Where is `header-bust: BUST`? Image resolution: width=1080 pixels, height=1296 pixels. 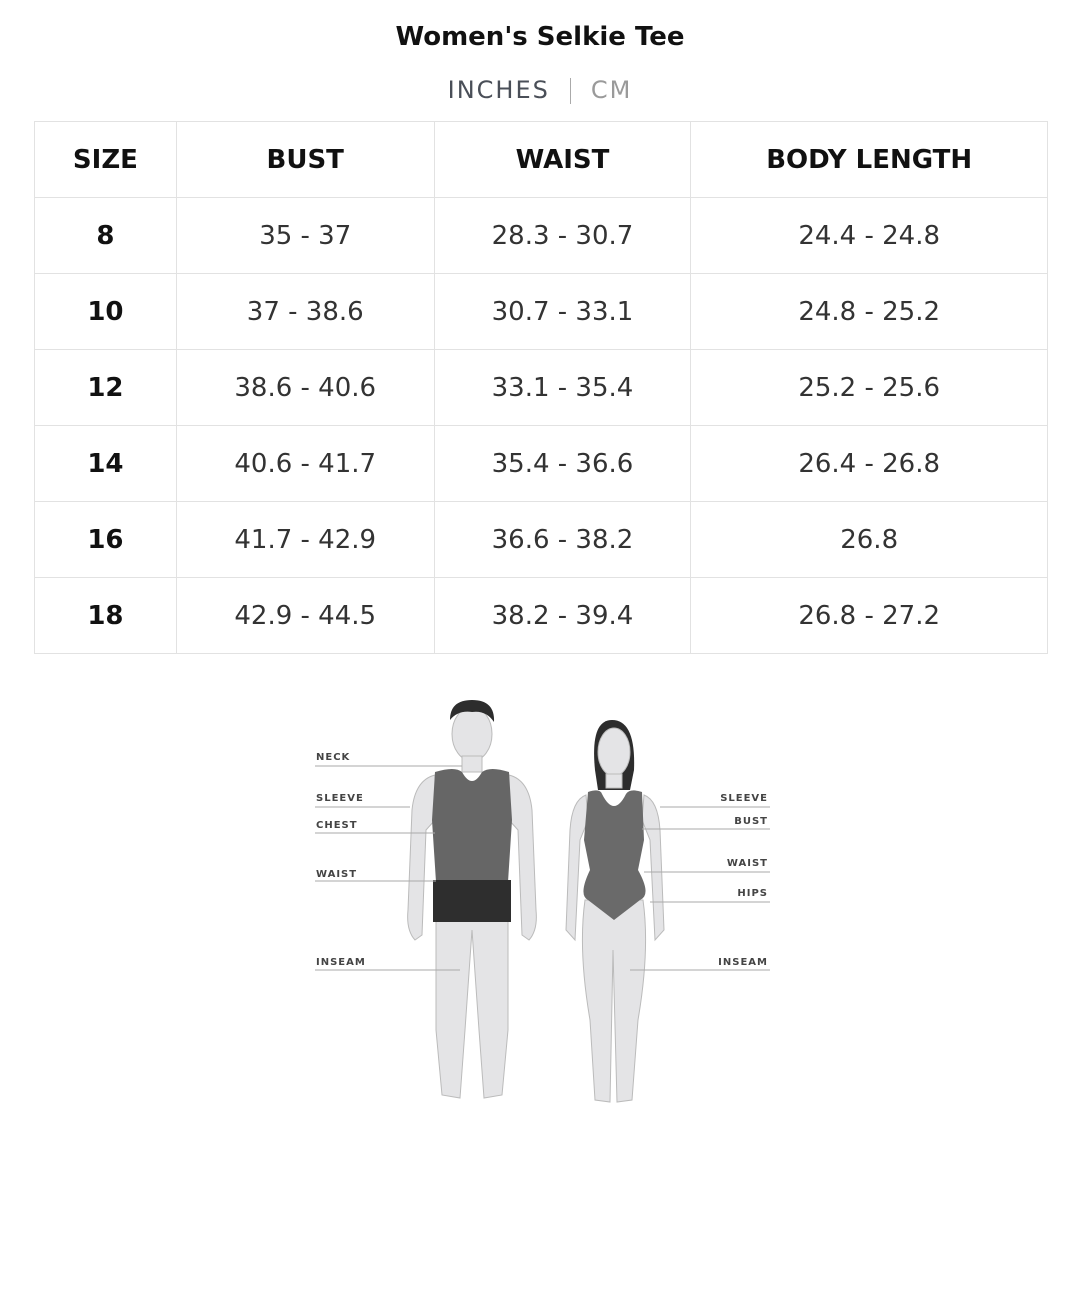 header-bust: BUST is located at coordinates (305, 159).